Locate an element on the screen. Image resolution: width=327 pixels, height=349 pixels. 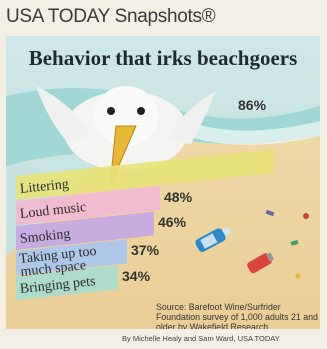
bar-value-label: 48% is located at coordinates (178, 196).